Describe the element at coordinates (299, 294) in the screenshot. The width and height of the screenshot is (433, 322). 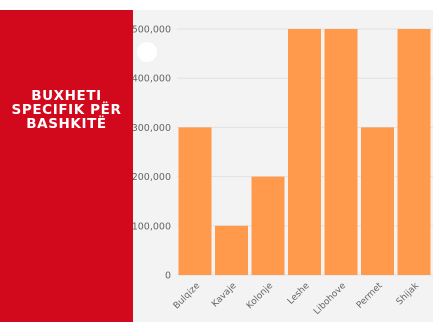
I see `x-category-label: Leshe` at that location.